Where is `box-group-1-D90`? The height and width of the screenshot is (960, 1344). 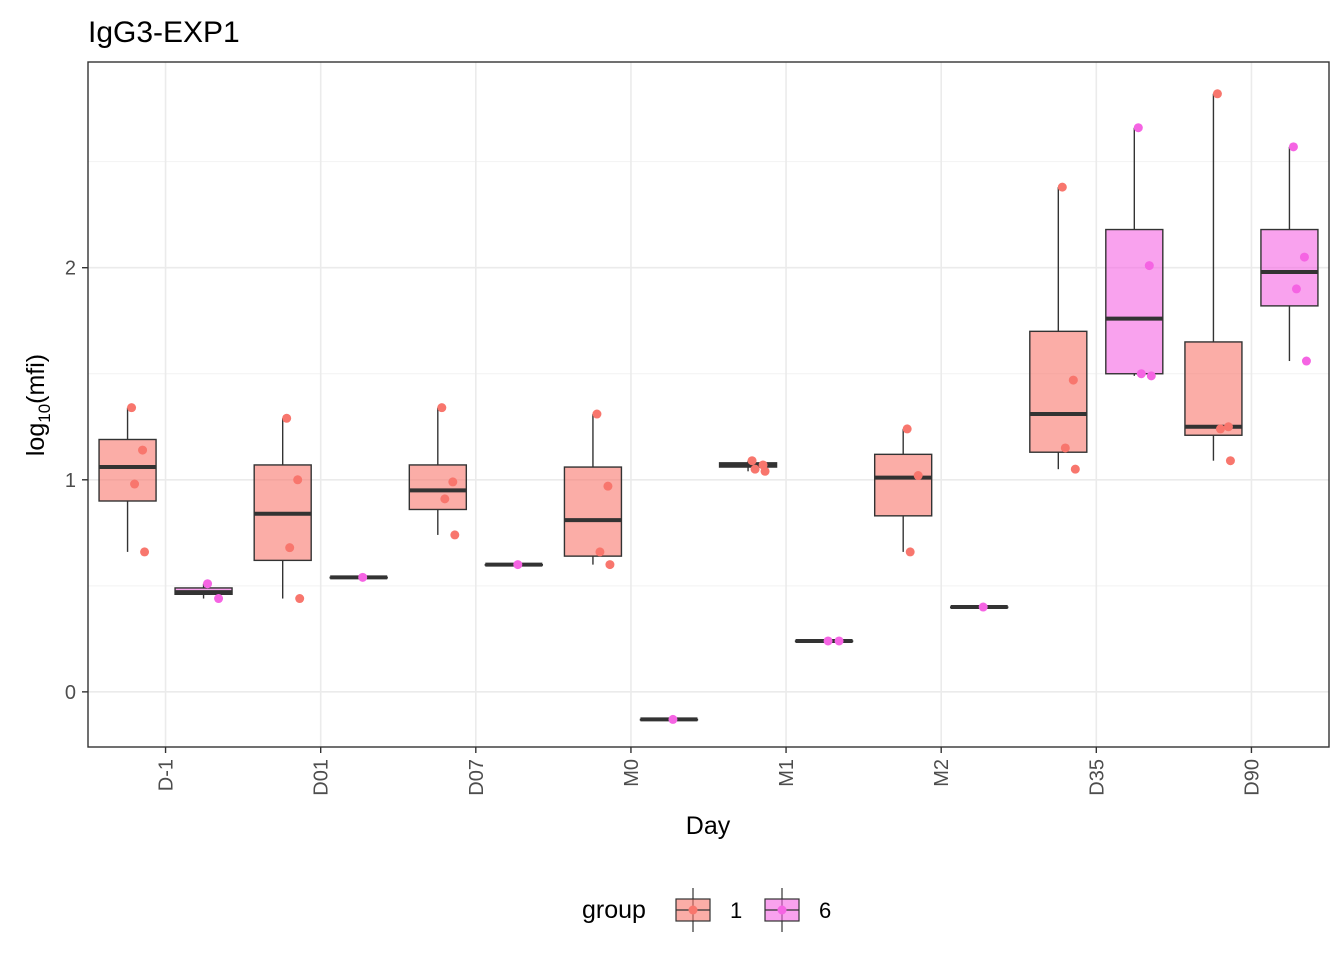
box-group-1-D90 is located at coordinates (1213, 277).